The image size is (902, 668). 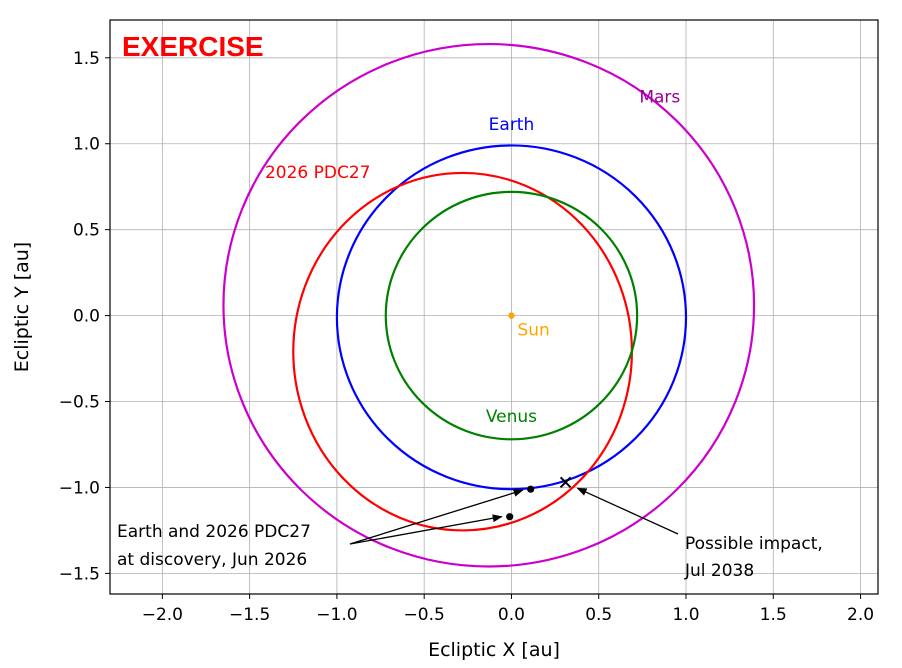 I want to click on y-axis-label: Ecliptic Y [au], so click(x=22, y=307).